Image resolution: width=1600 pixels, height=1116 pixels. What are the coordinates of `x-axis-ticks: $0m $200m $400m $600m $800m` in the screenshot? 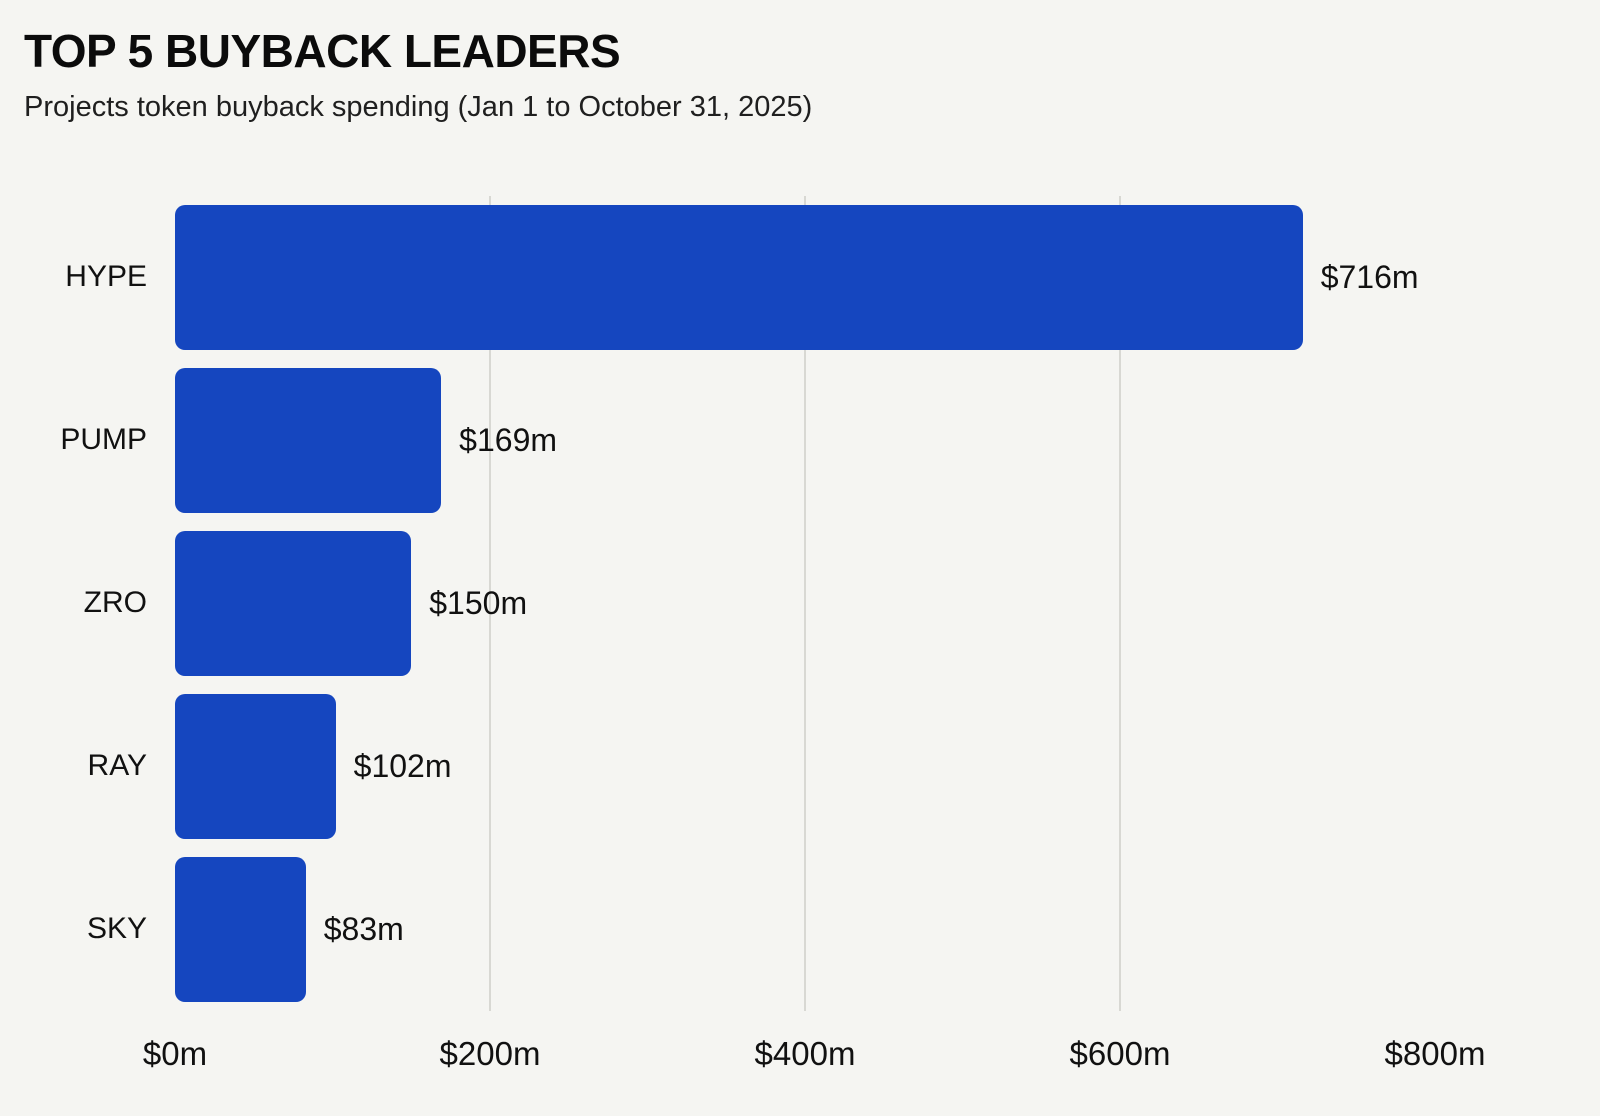 It's located at (814, 1063).